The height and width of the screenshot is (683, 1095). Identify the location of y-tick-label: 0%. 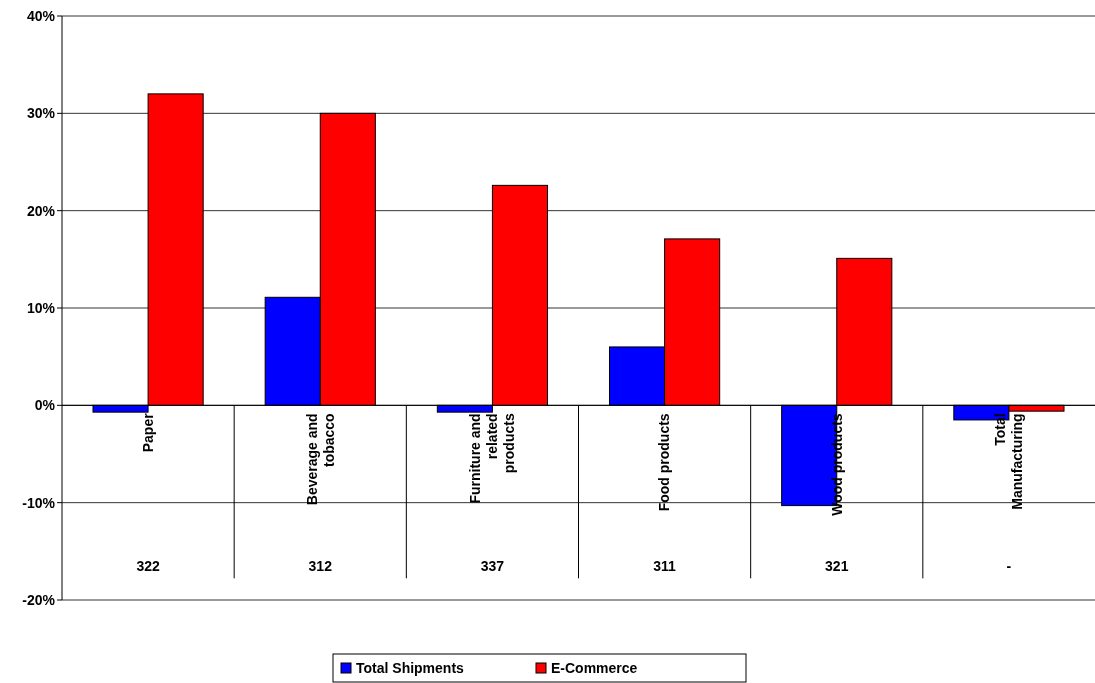
(45, 405).